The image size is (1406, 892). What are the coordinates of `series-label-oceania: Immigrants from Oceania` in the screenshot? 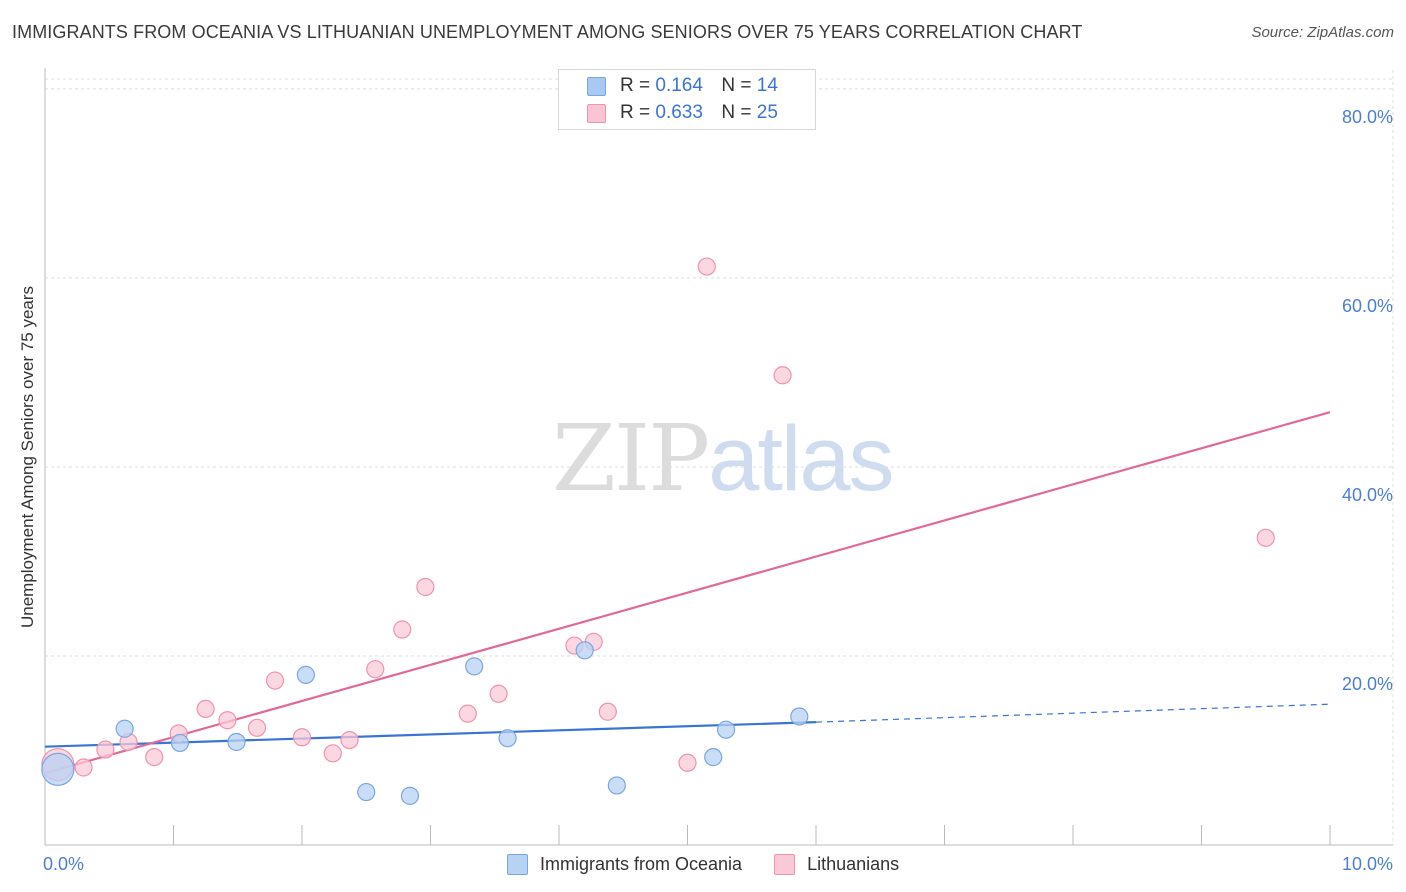 It's located at (641, 863).